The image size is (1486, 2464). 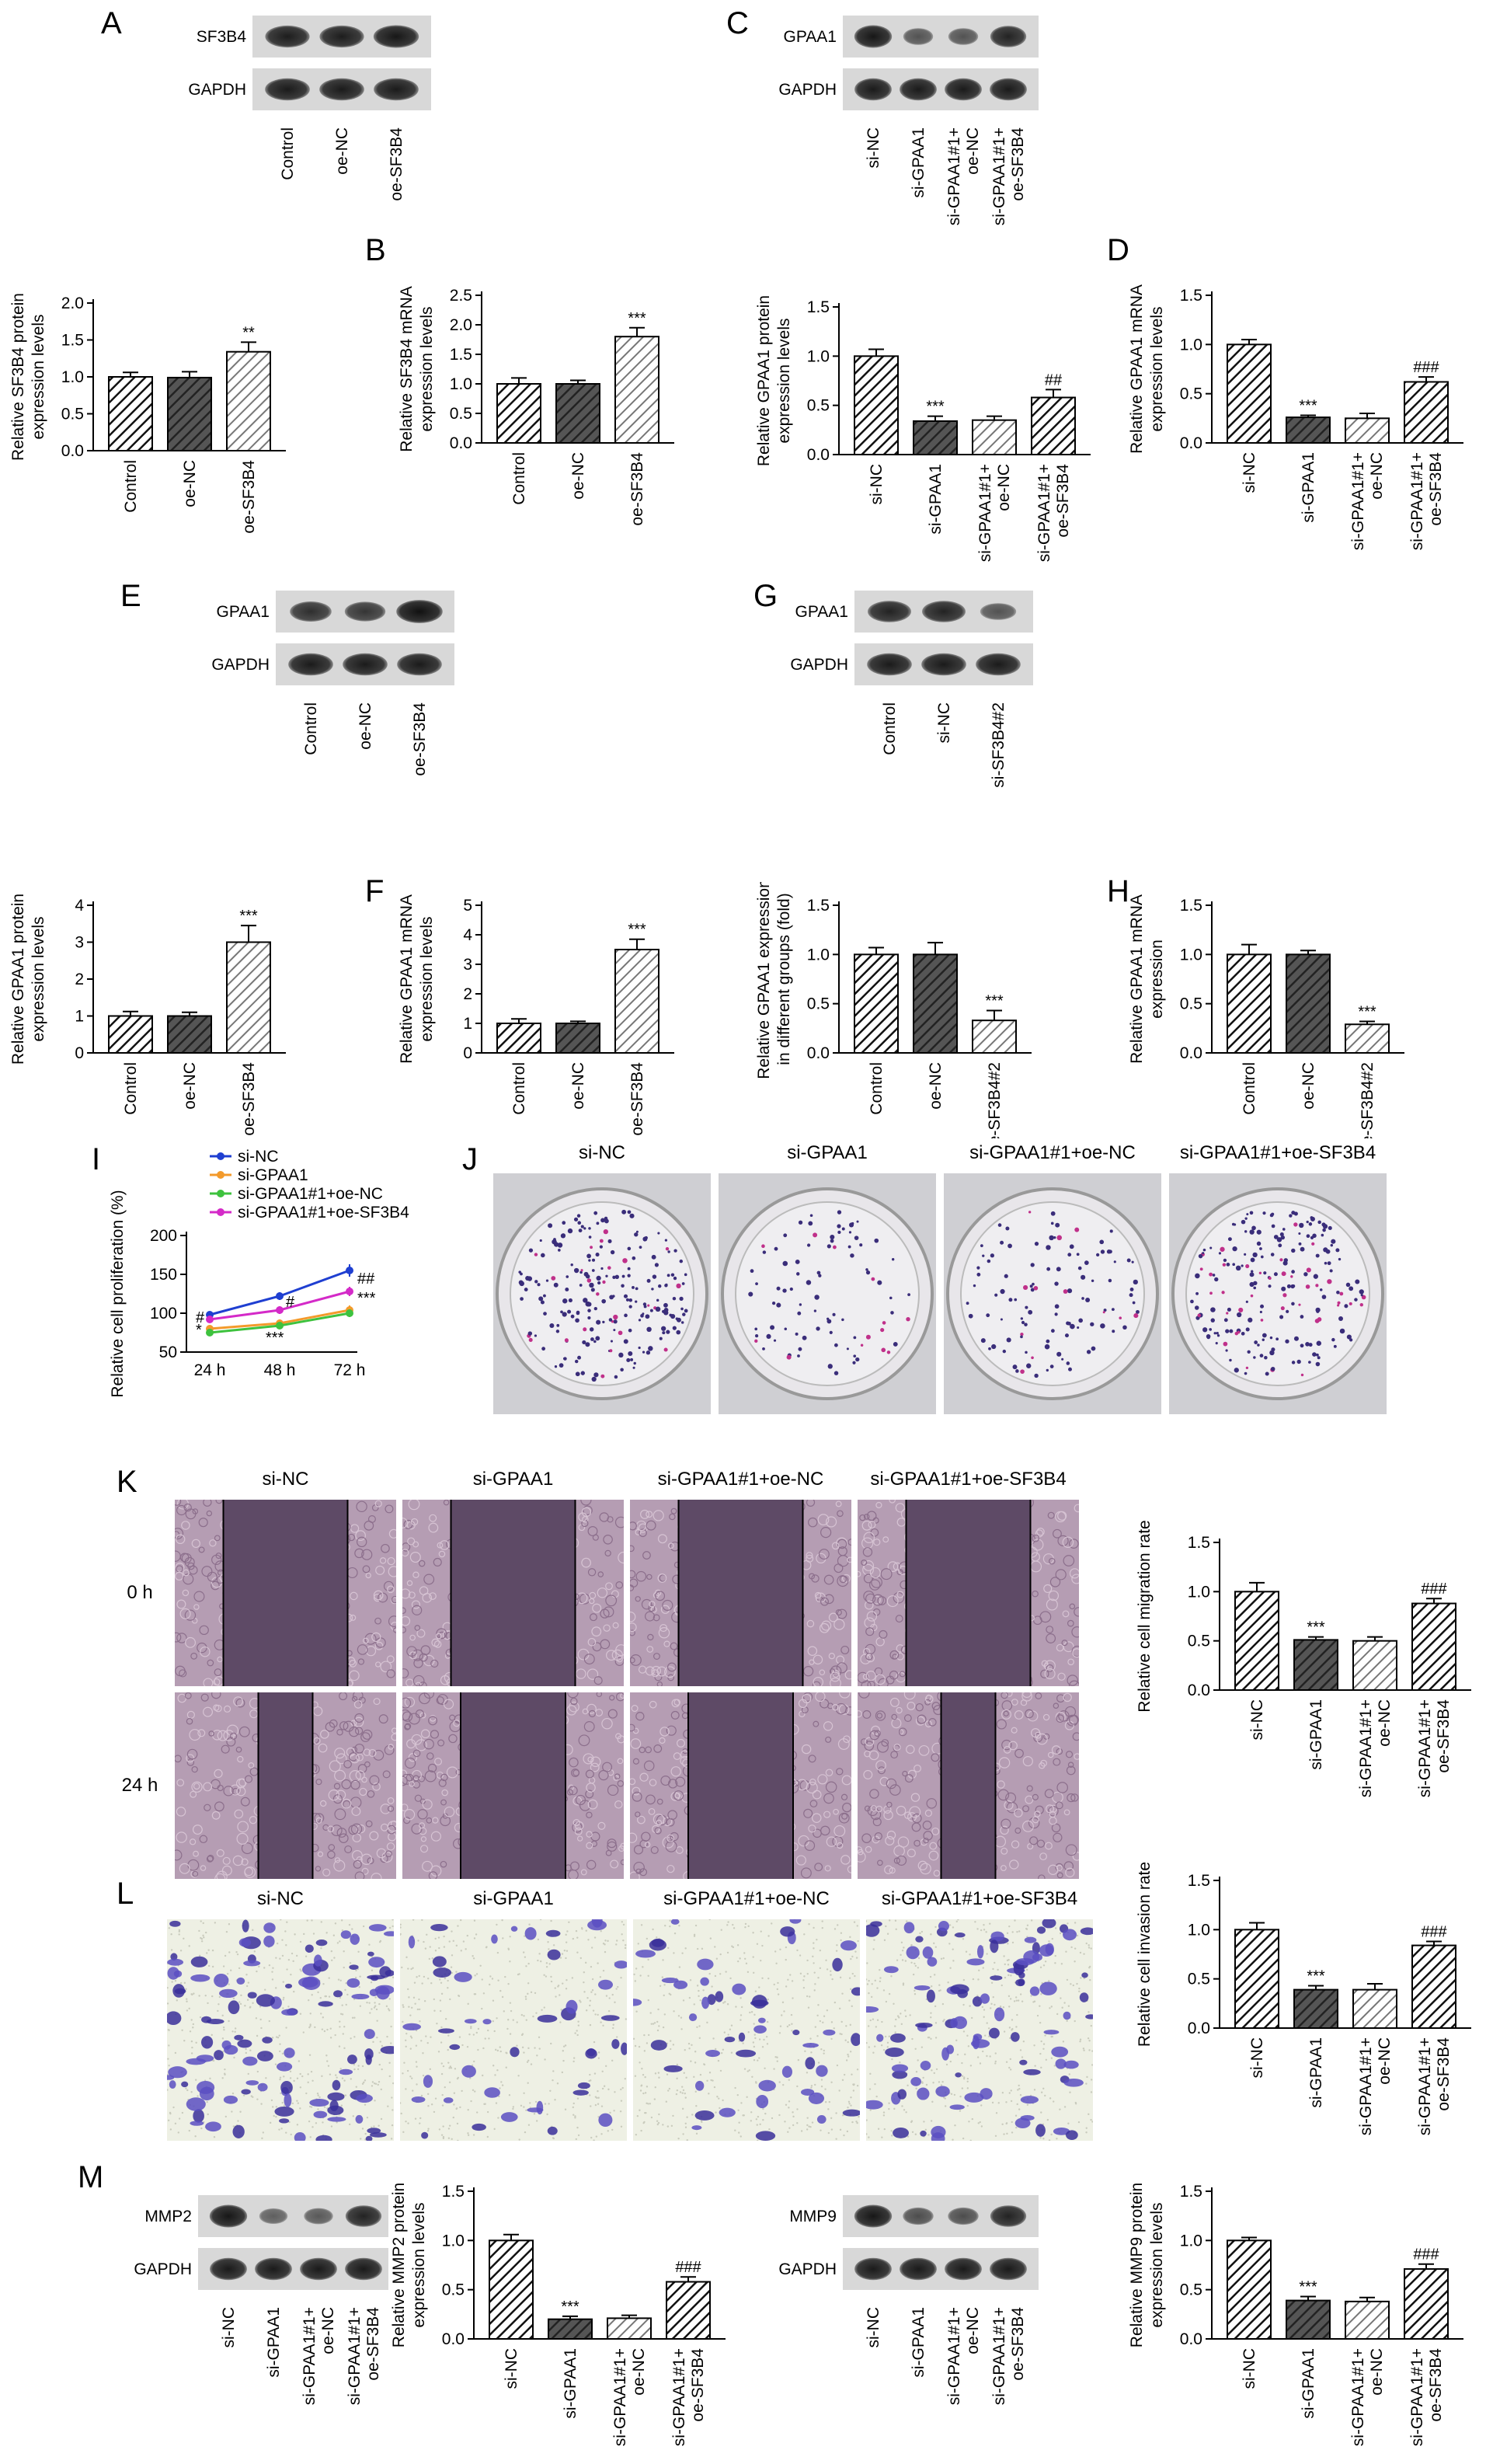 I want to click on y-axis-label: Relative GPAA1 expression, so click(x=764, y=980).